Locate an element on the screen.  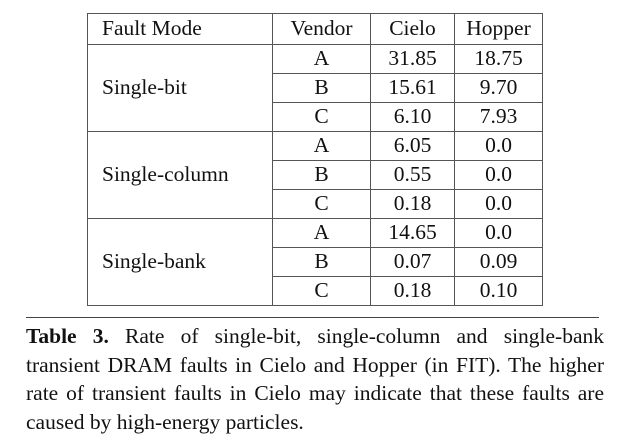
caption-divider is located at coordinates (312, 317).